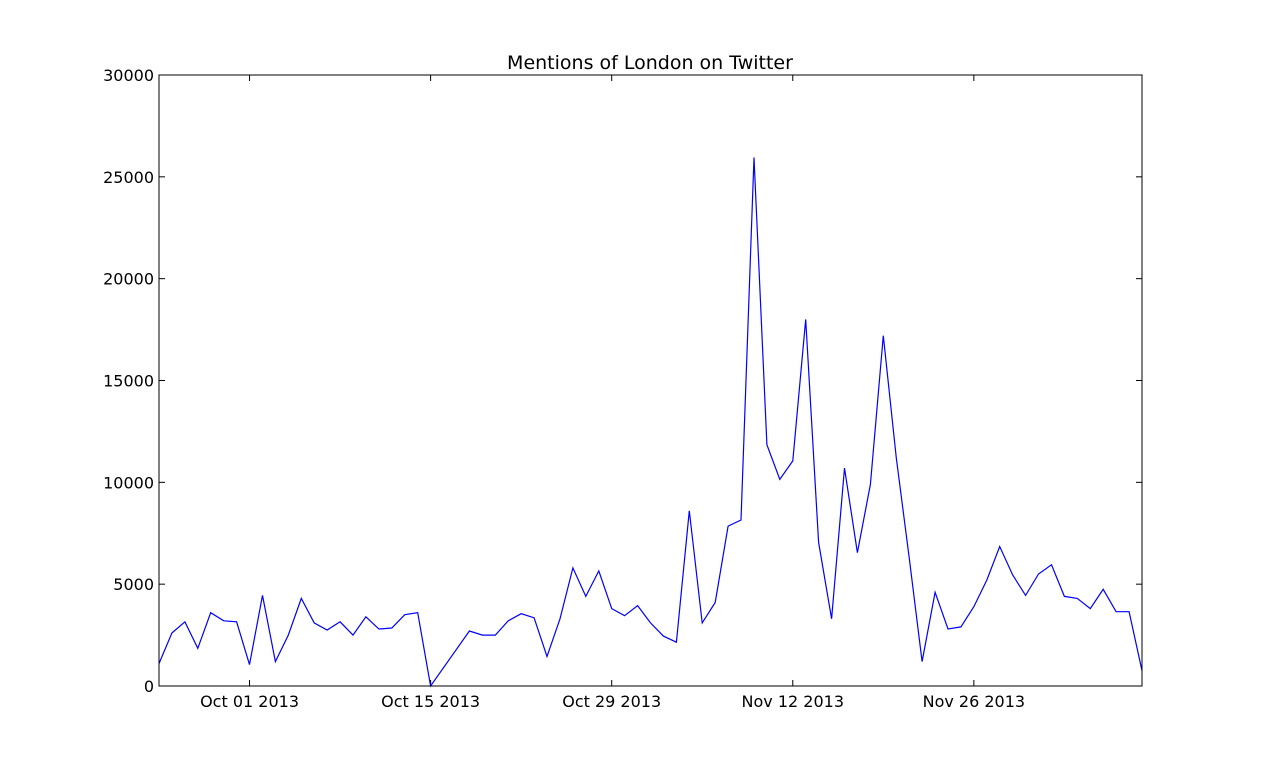  What do you see at coordinates (650, 63) in the screenshot?
I see `chart-title: Mentions of London on Twitter` at bounding box center [650, 63].